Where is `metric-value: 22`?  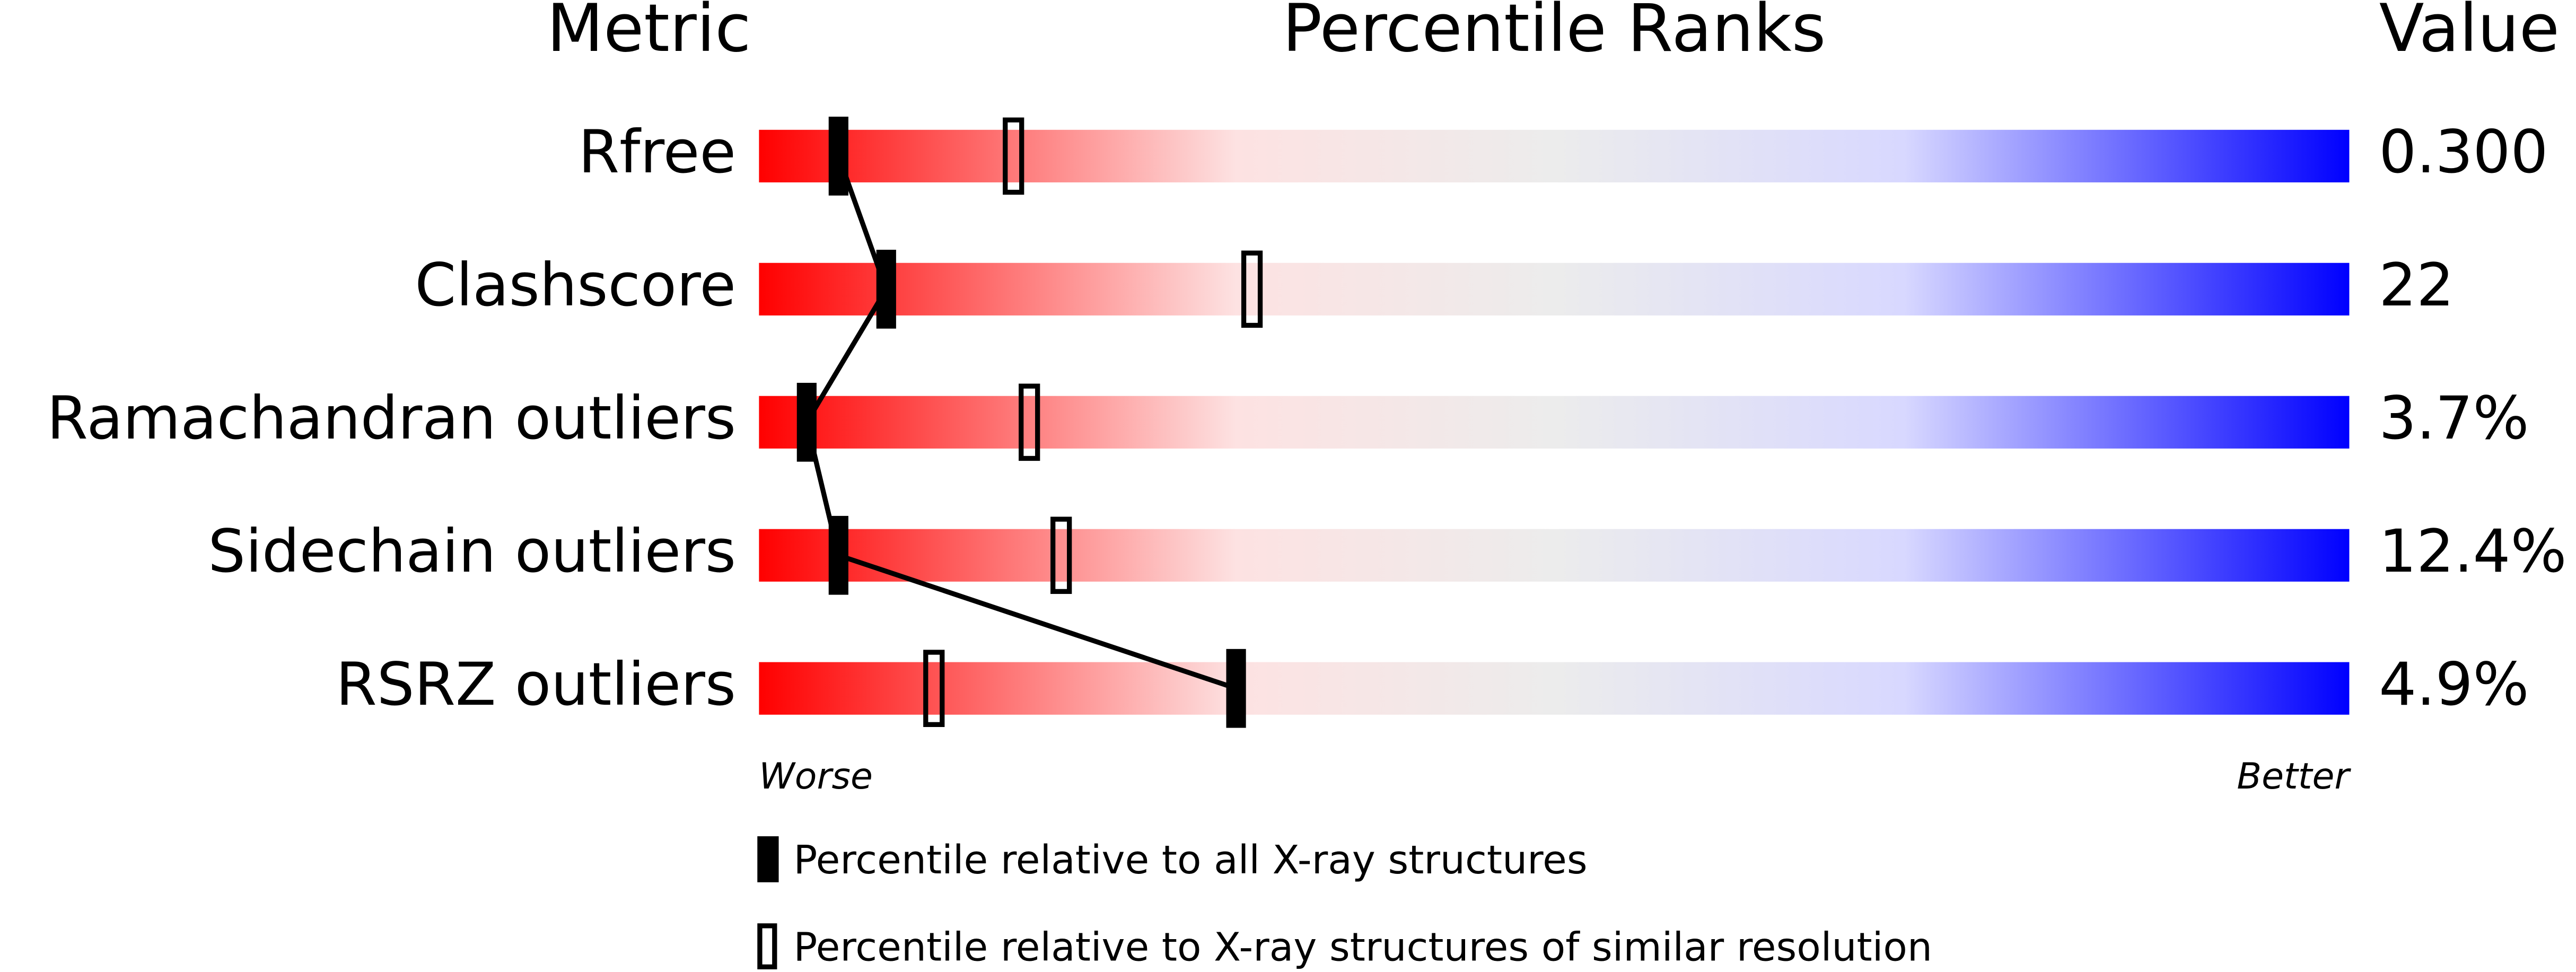 metric-value: 22 is located at coordinates (2416, 285).